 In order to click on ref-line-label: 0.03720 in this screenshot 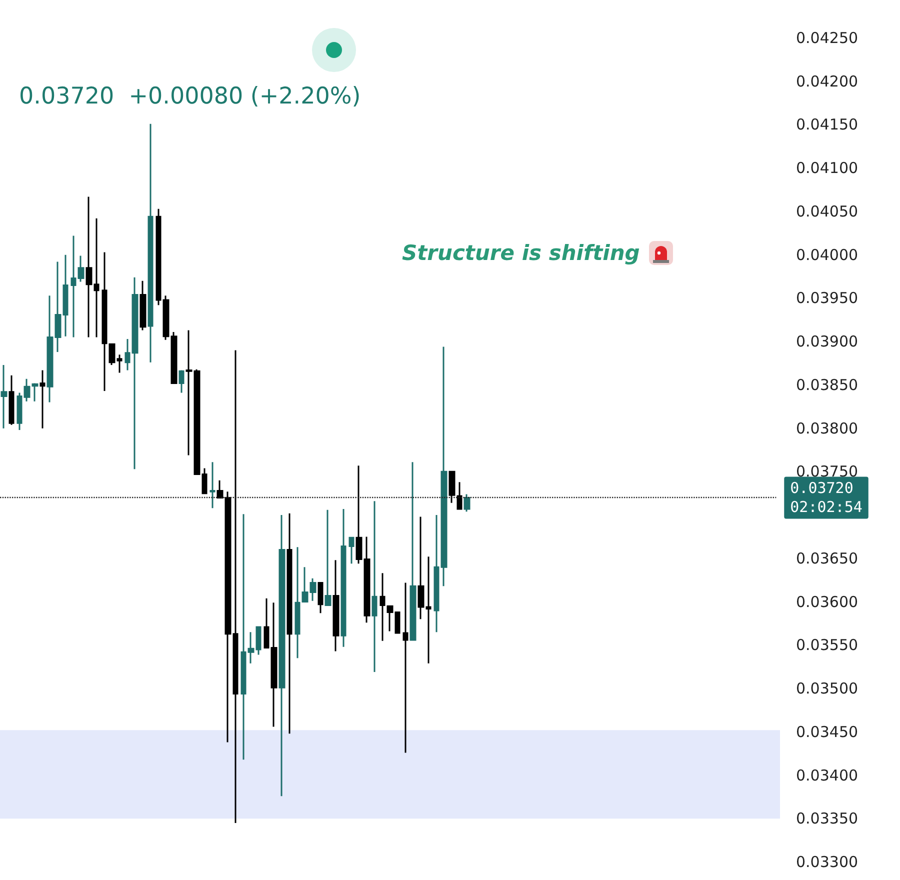, I will do `click(822, 488)`.